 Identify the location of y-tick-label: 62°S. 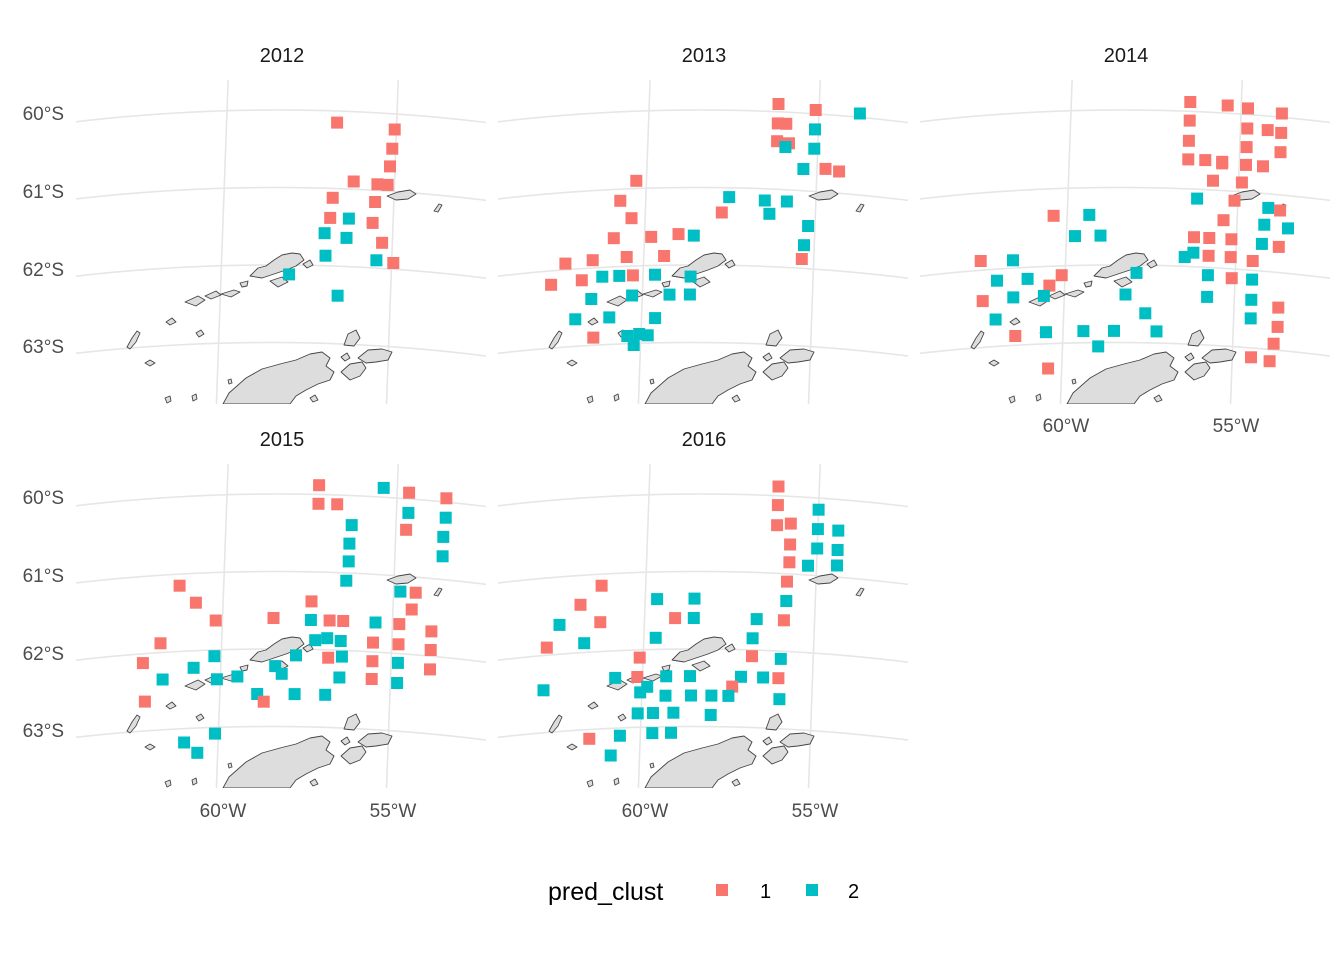
(43, 270).